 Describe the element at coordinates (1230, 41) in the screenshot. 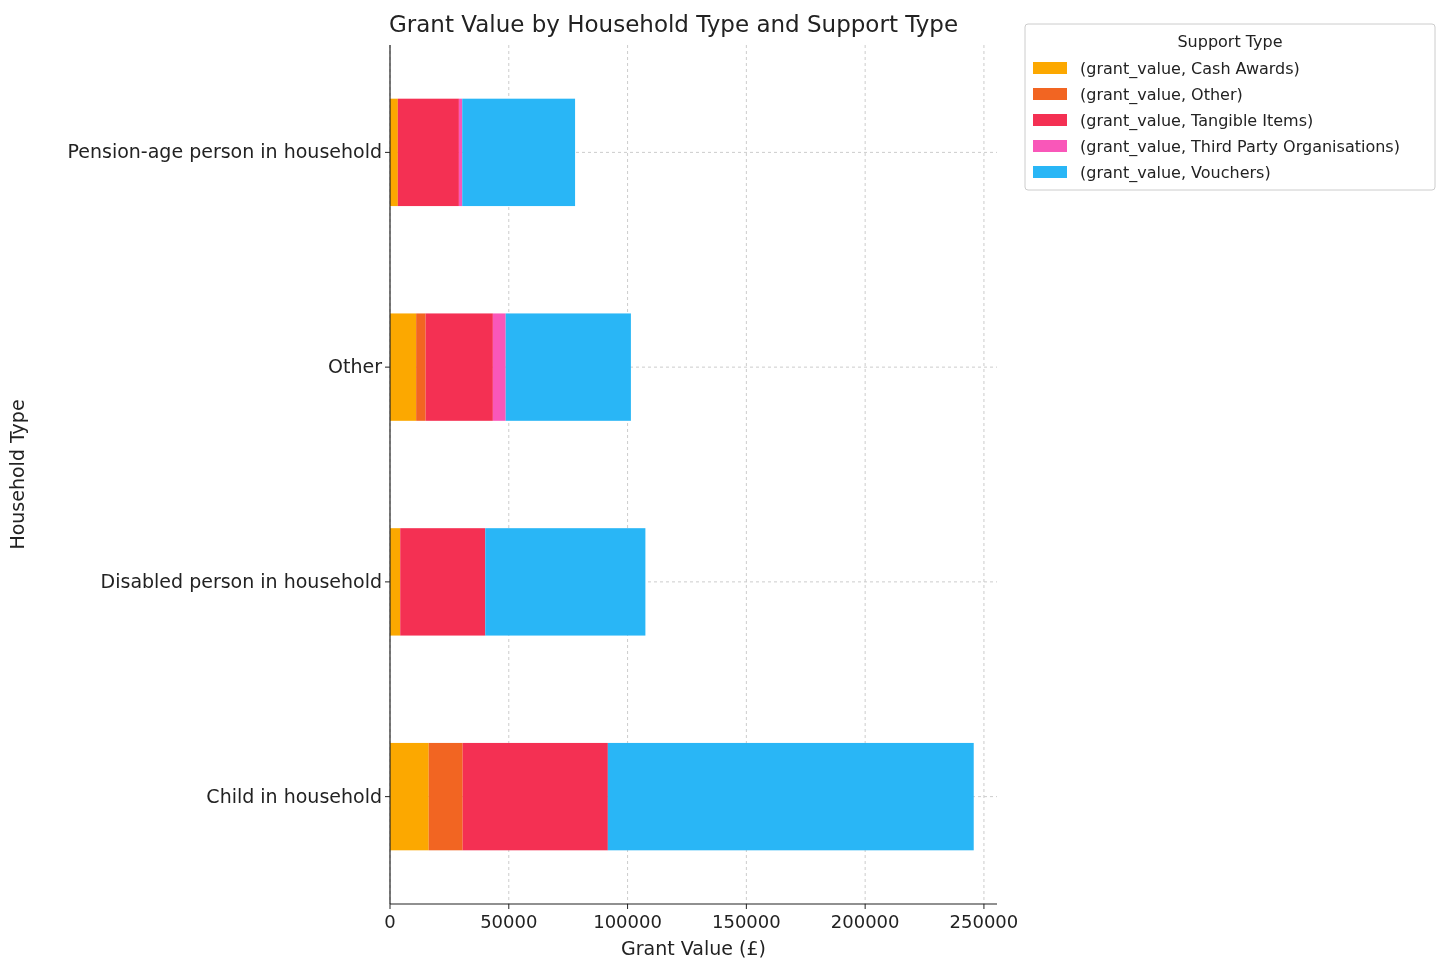

I see `legend-title: Support Type` at that location.